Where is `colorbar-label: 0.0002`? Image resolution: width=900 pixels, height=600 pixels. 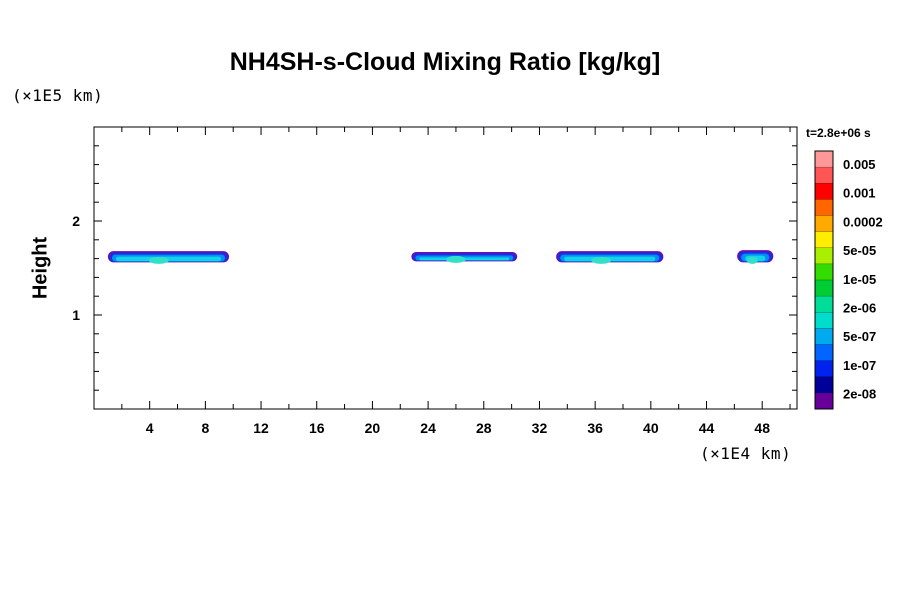 colorbar-label: 0.0002 is located at coordinates (863, 221).